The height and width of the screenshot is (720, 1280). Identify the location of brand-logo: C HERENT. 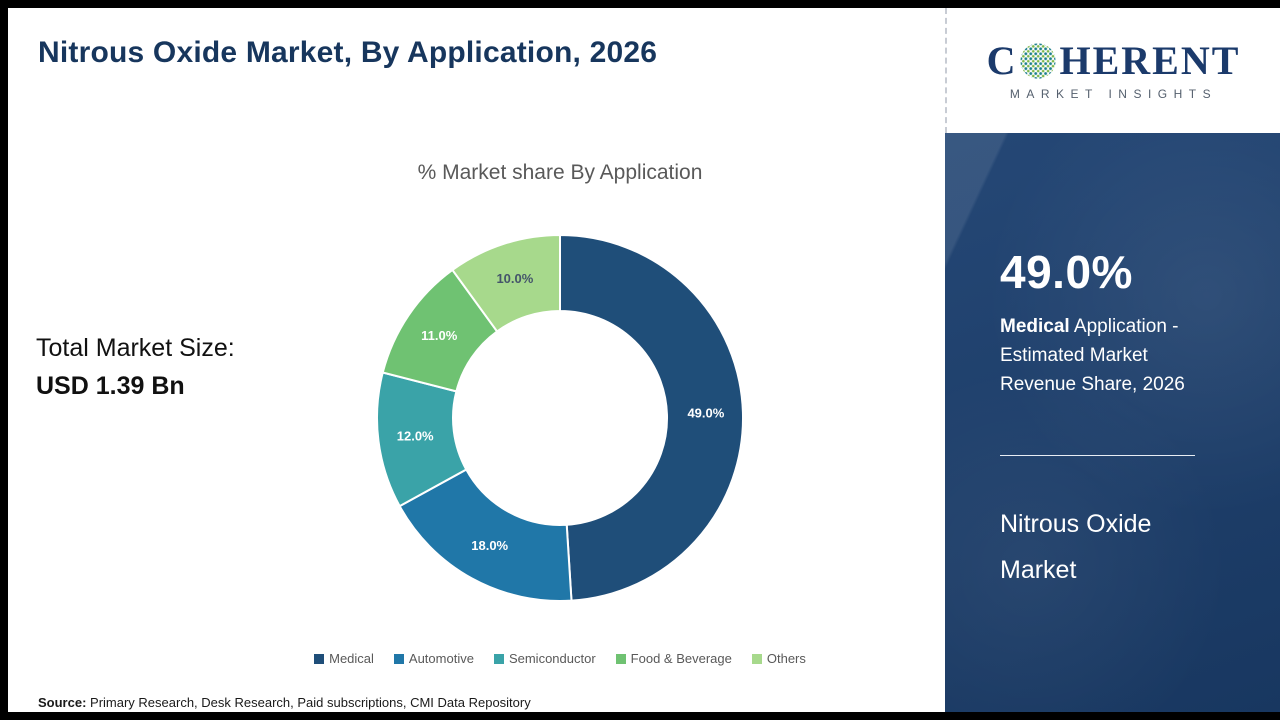
(1112, 70).